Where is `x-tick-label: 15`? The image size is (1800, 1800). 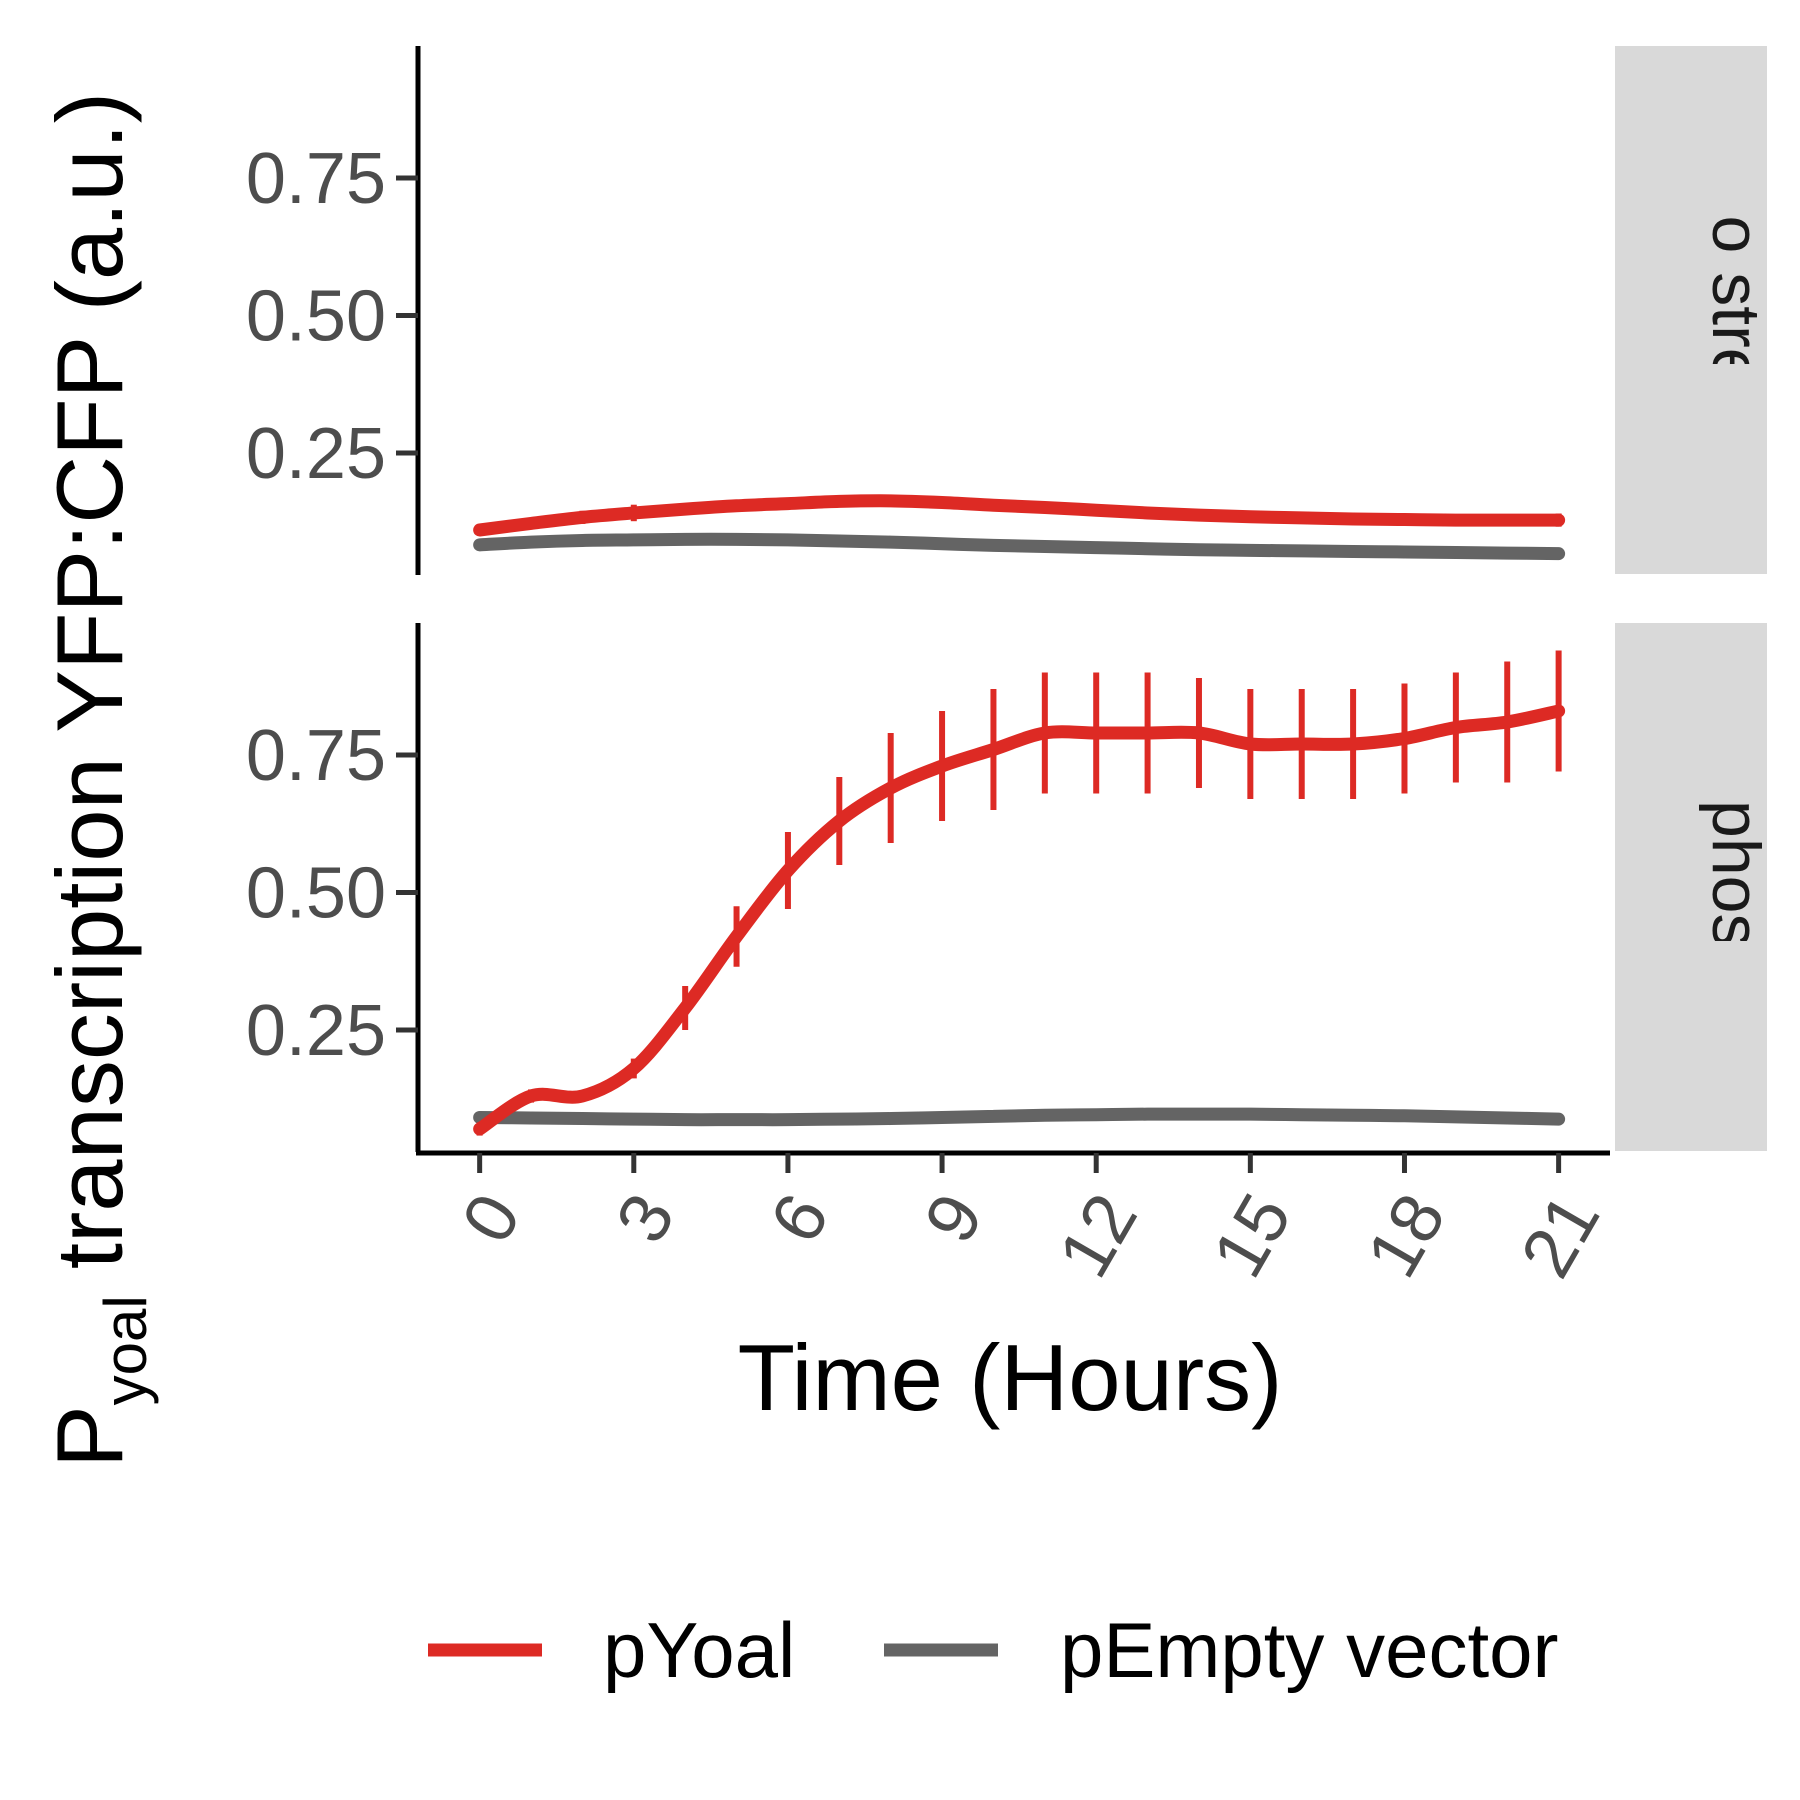 x-tick-label: 15 is located at coordinates (1252, 1235).